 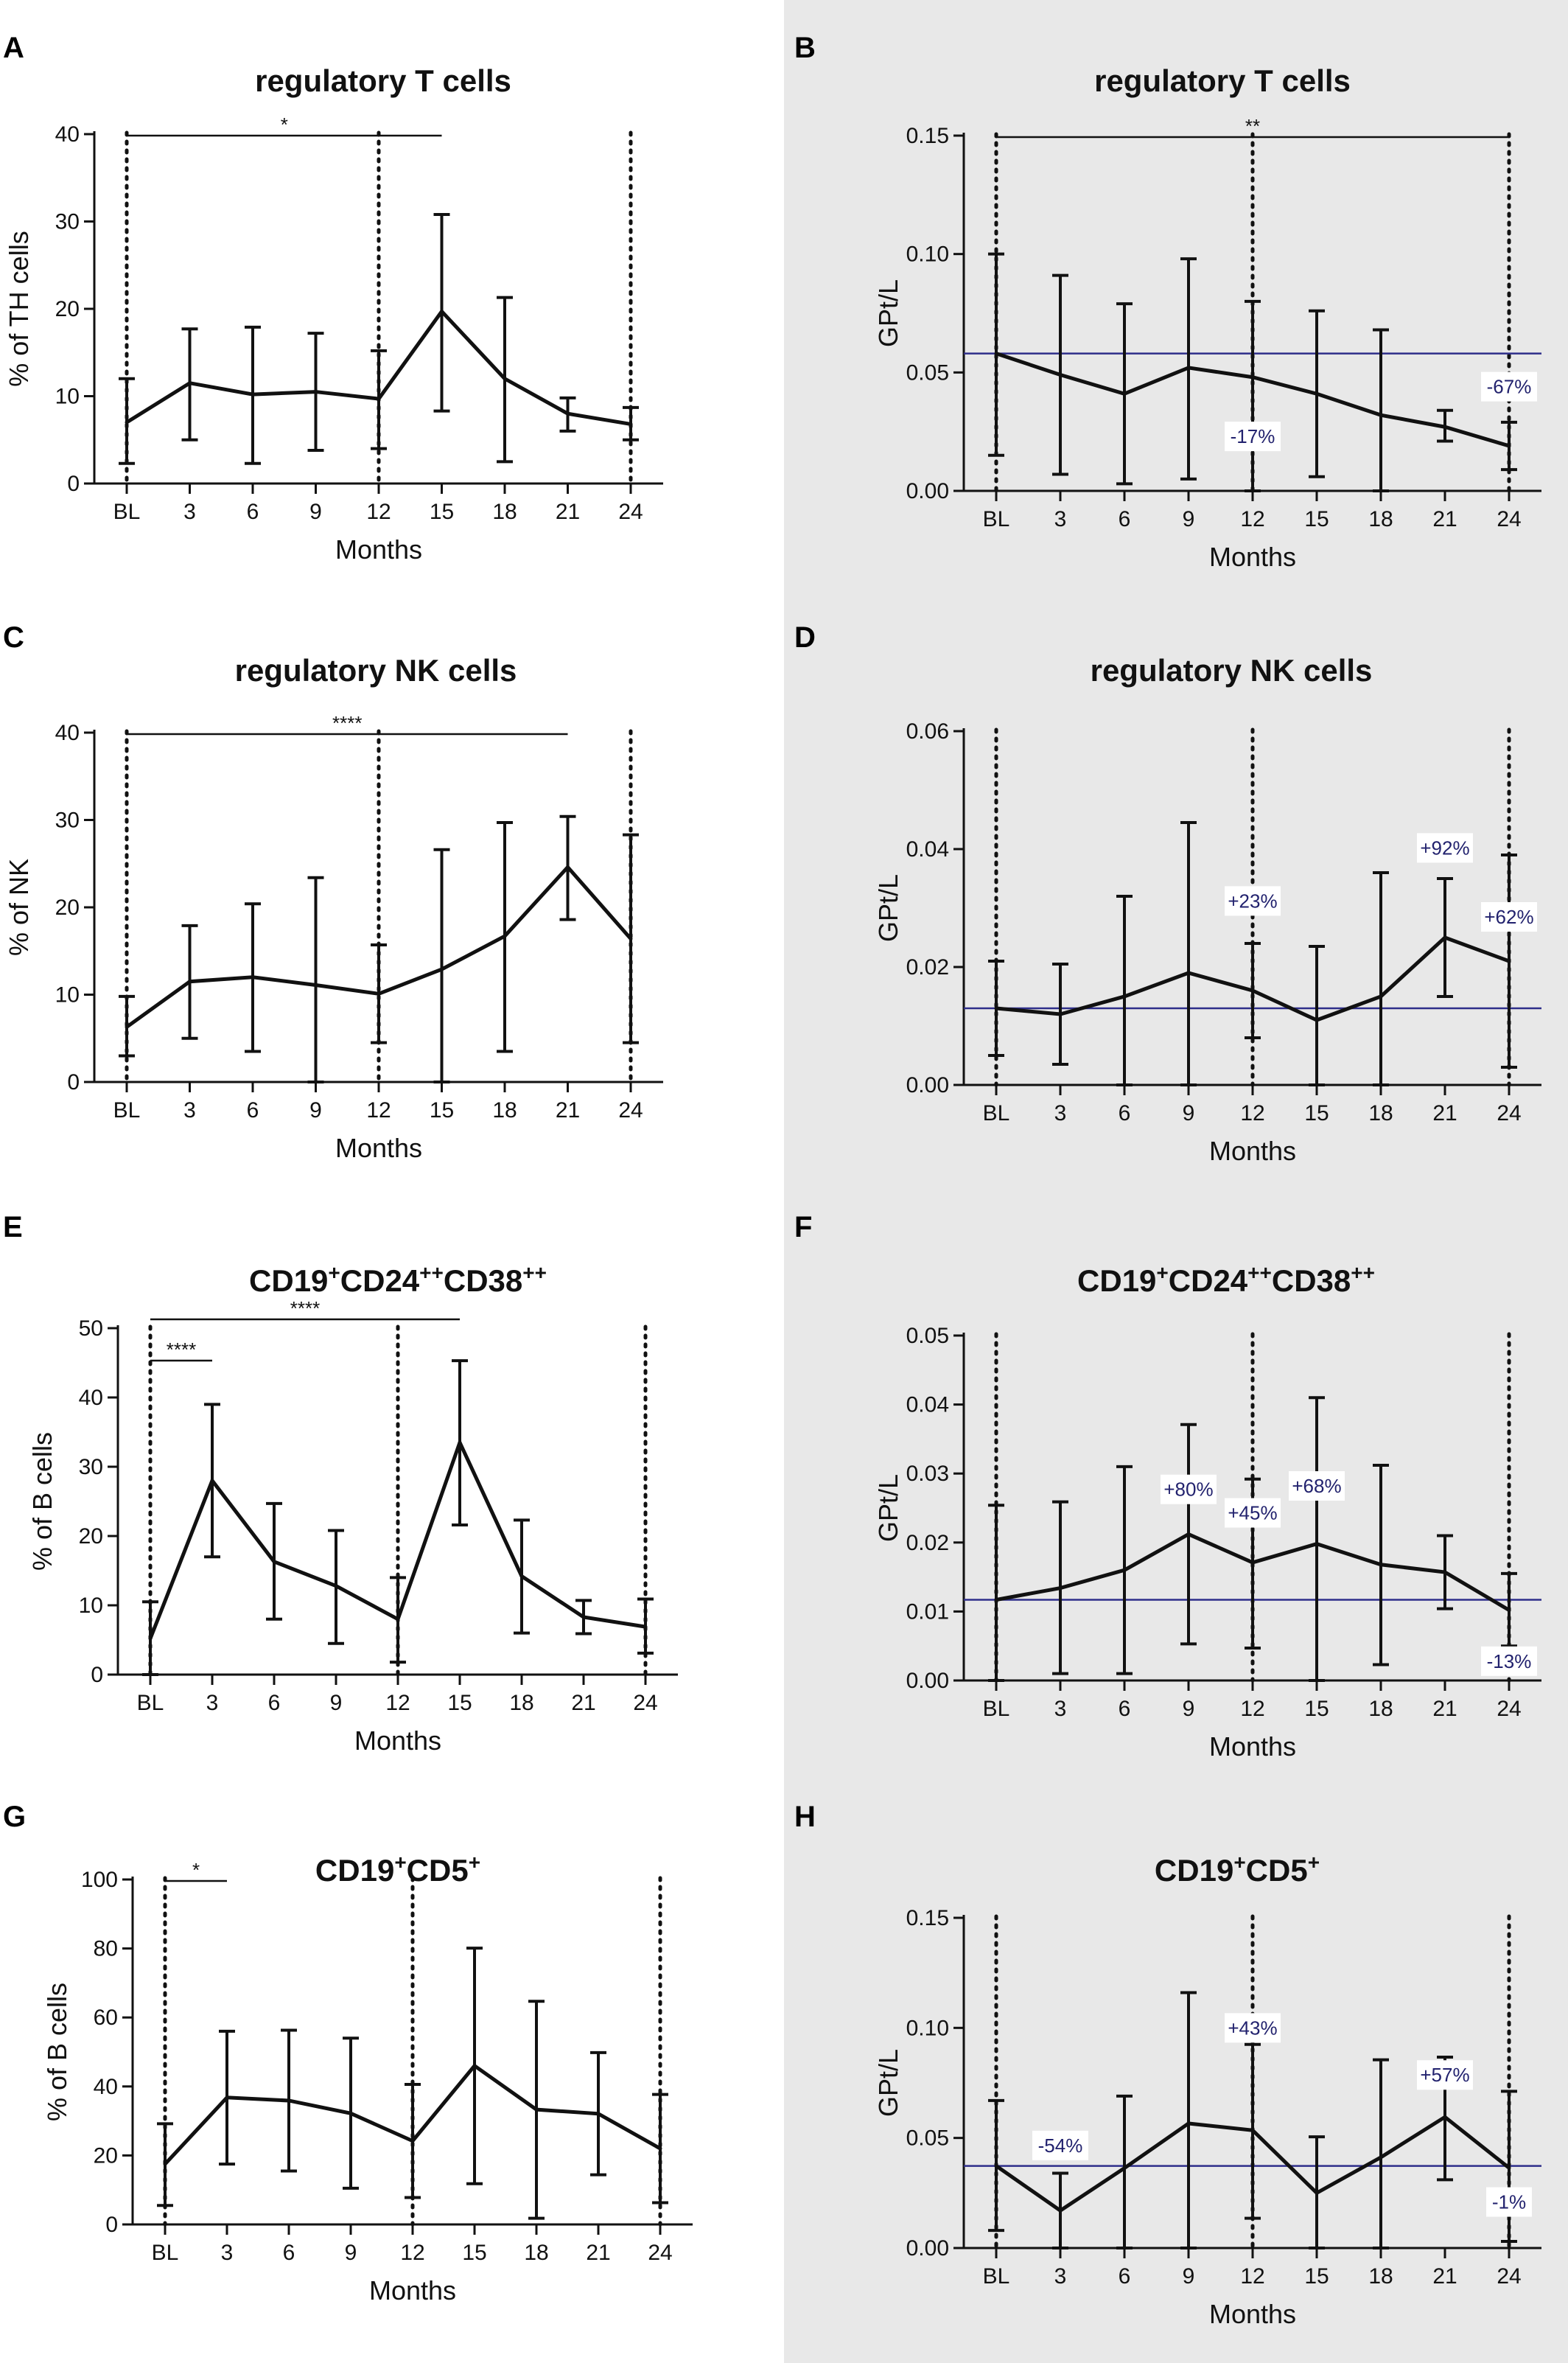 I want to click on chart-title: CD19+CD5+, so click(x=1237, y=1869).